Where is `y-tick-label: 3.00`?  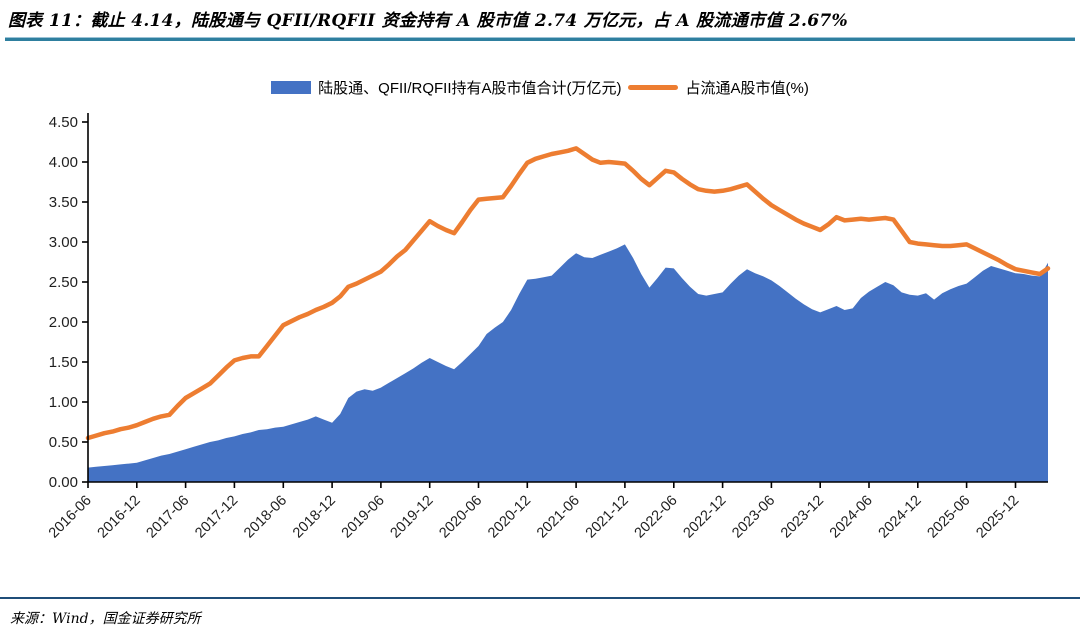 y-tick-label: 3.00 is located at coordinates (63, 242).